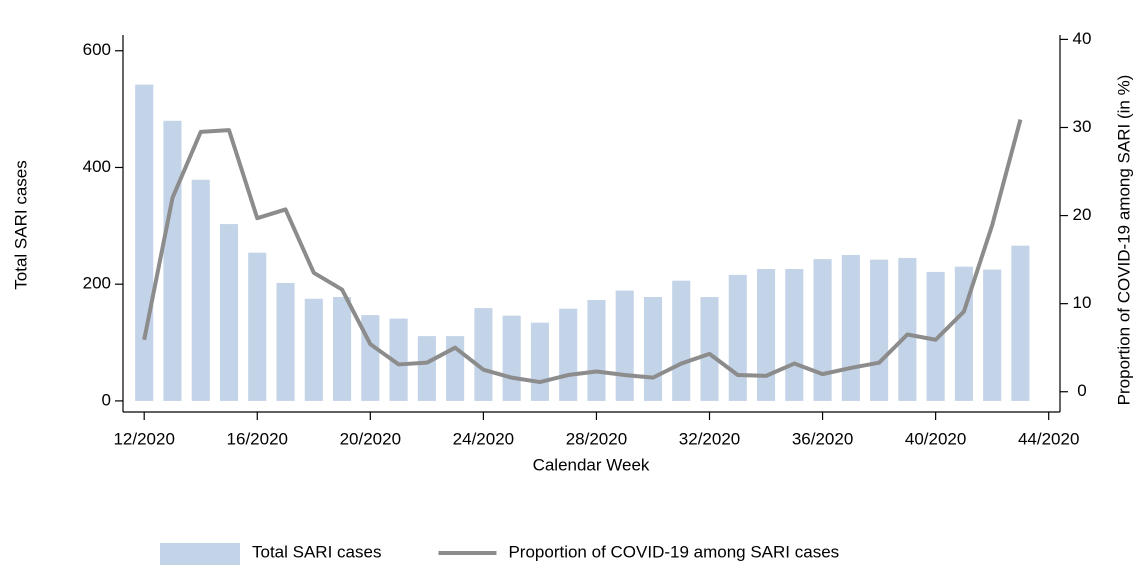 This screenshot has height=568, width=1141. Describe the element at coordinates (822, 438) in the screenshot. I see `x-tick-label: 36/2020` at that location.